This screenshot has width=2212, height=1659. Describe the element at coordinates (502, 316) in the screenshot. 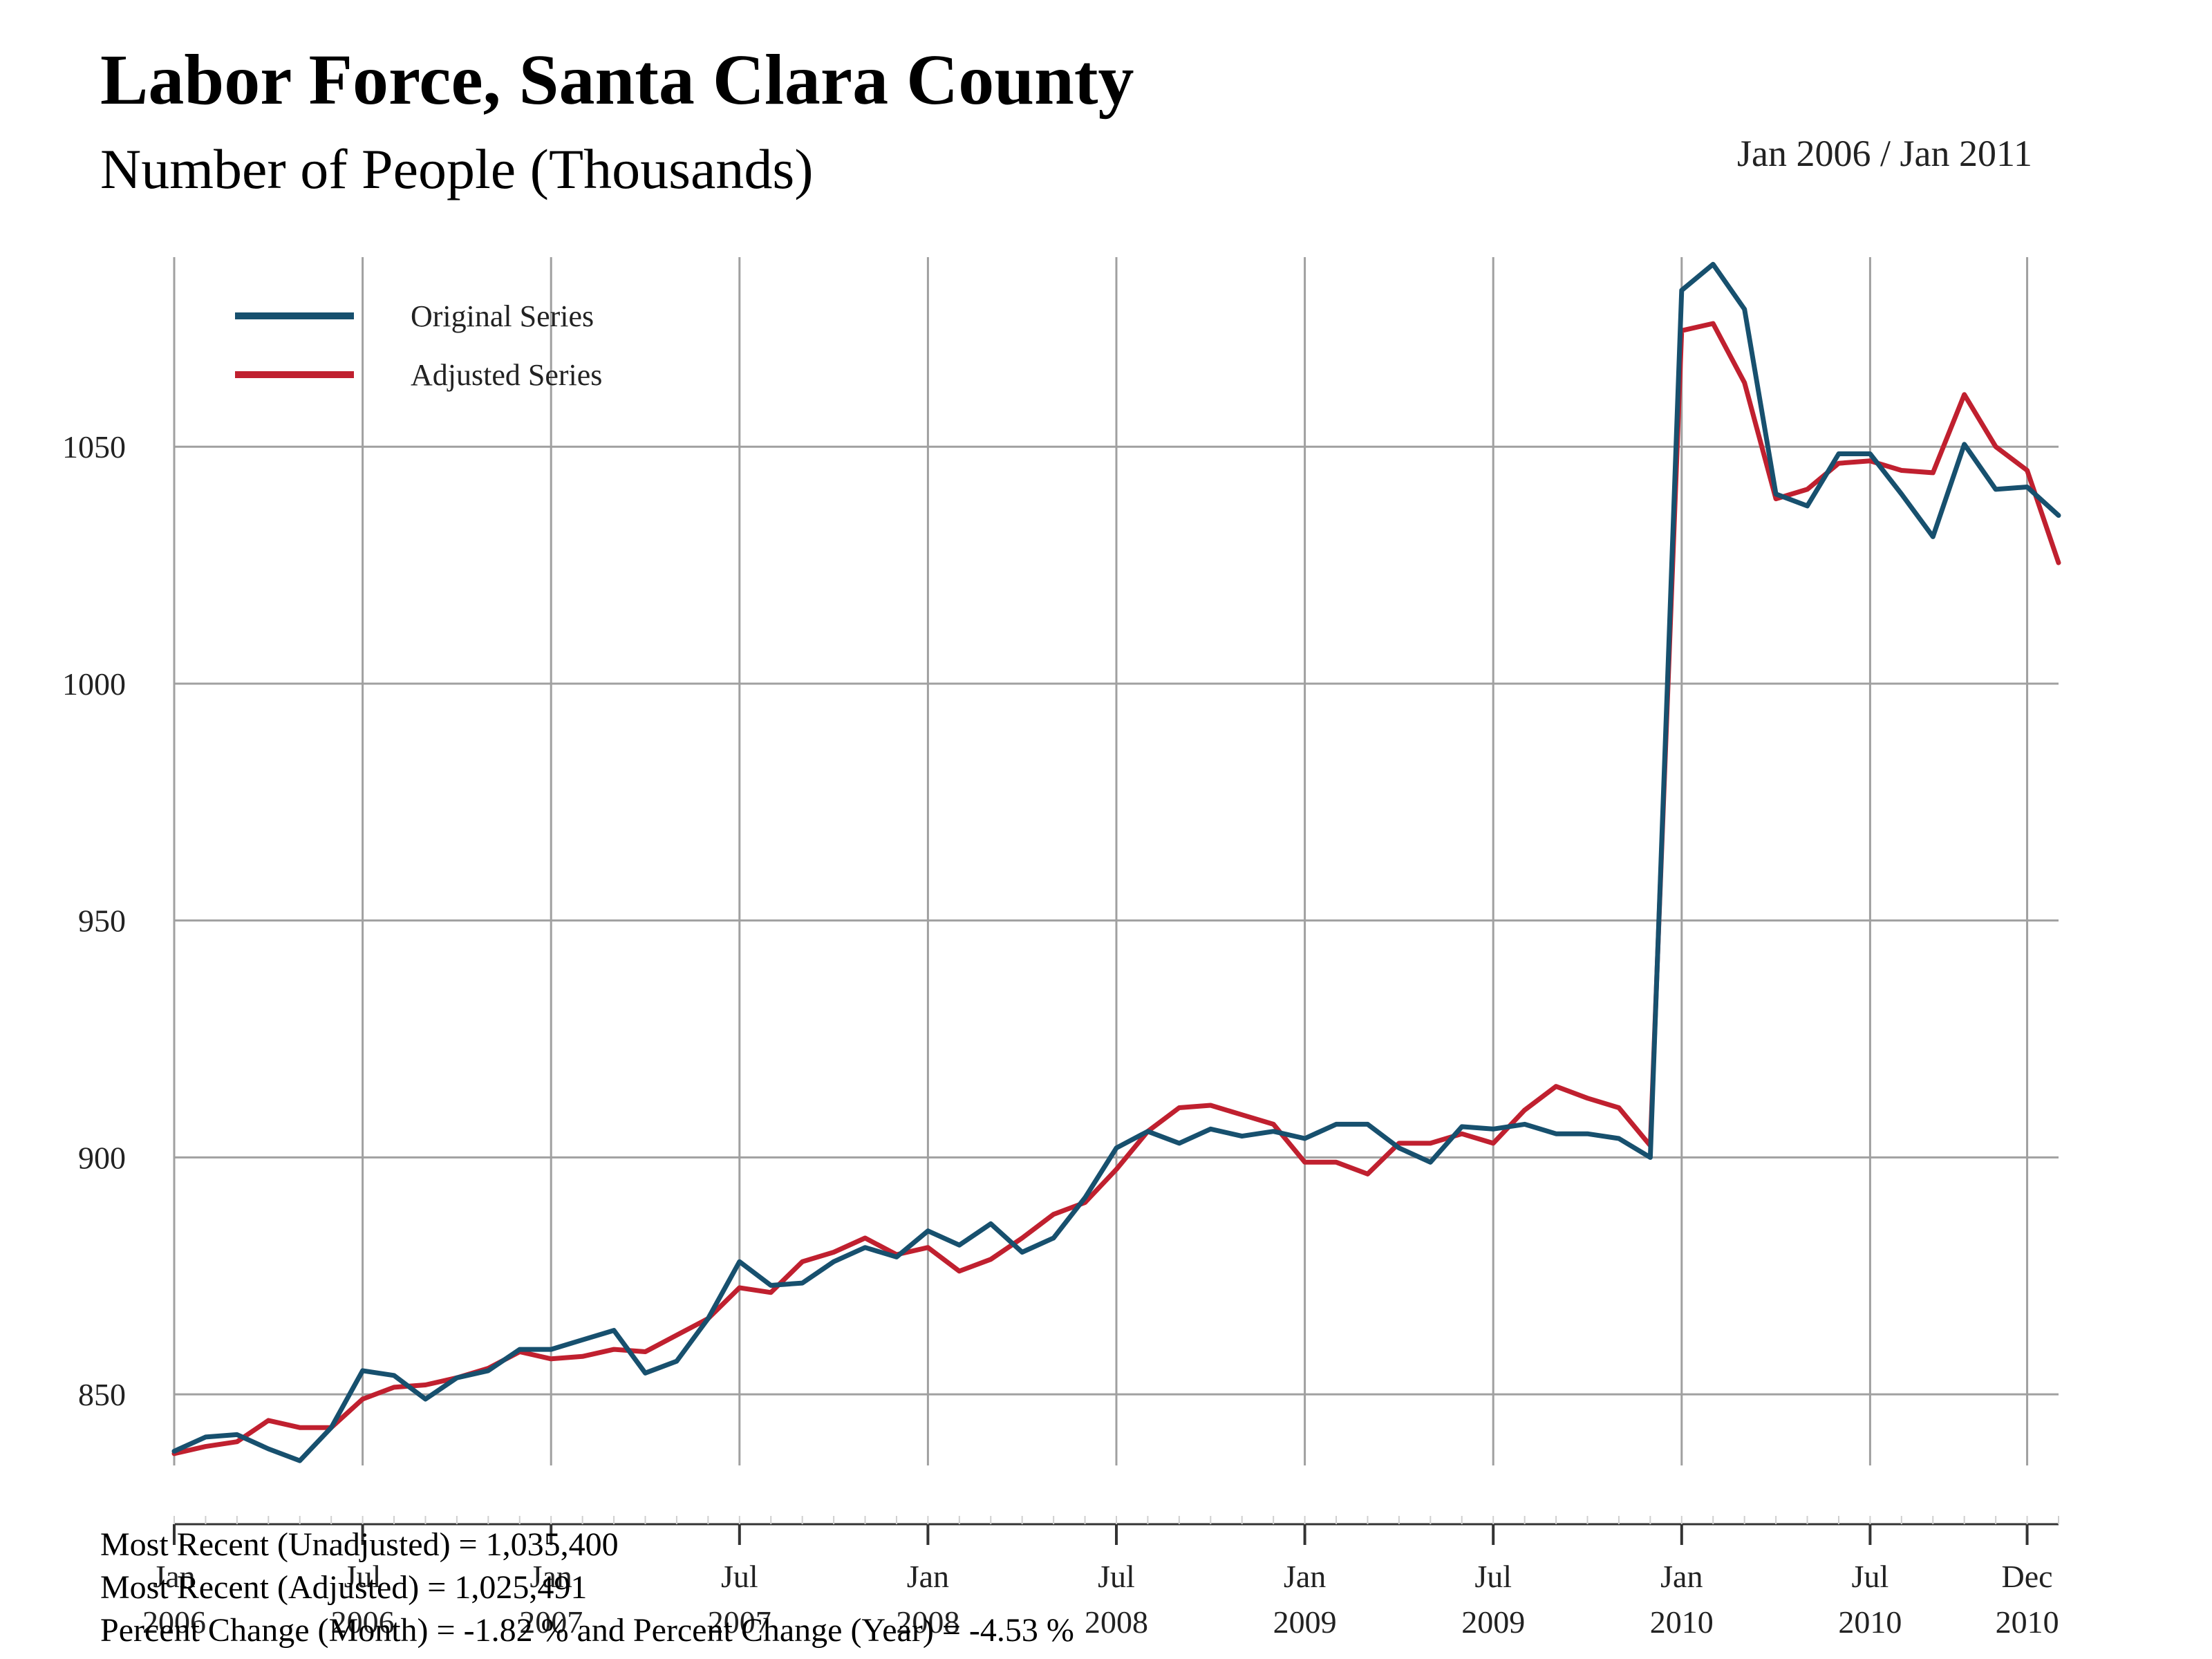

I see `legend-label-original: Original Series` at that location.